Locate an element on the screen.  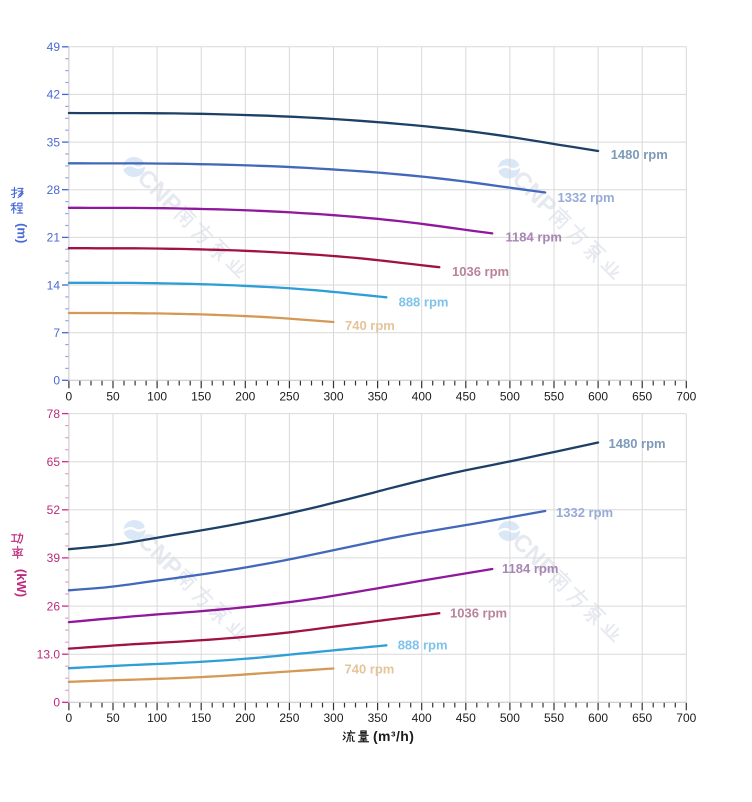
svg-text: (kW) is located at coordinates (21, 583).